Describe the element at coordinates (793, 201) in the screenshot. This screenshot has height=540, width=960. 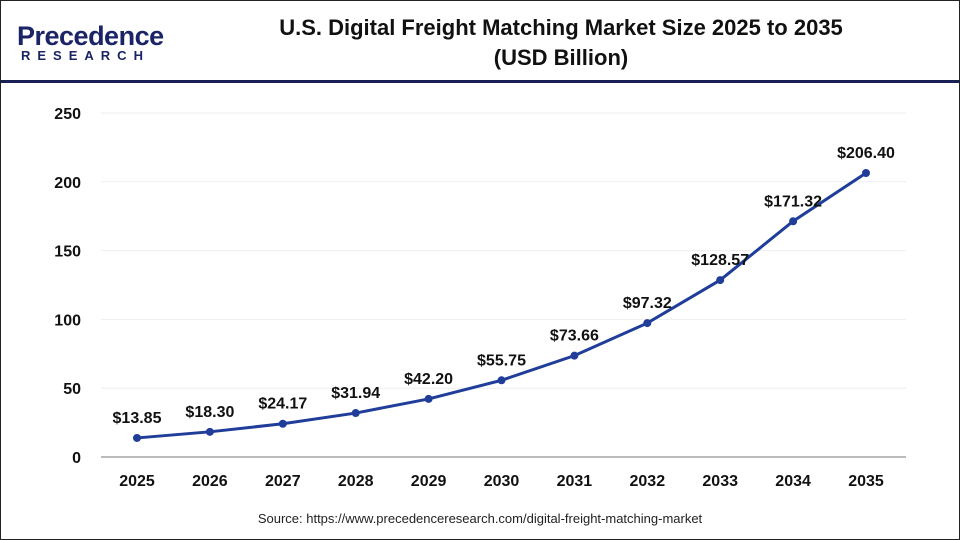
I see `data-label: $171.32` at that location.